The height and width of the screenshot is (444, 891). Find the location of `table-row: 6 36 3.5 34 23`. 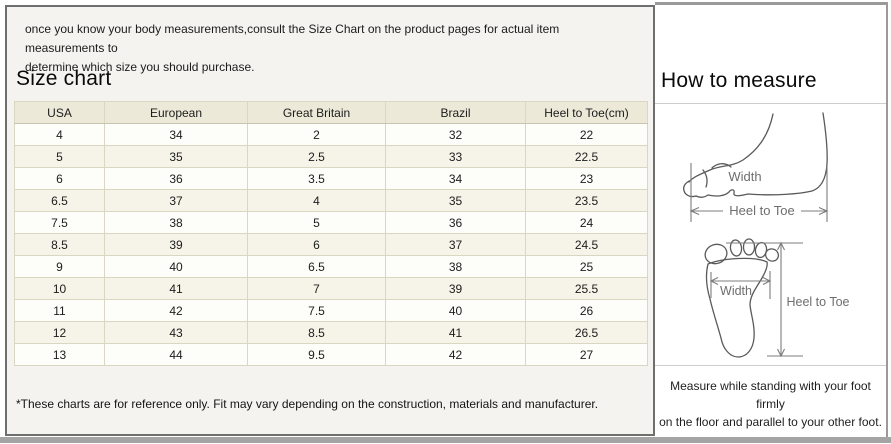

table-row: 6 36 3.5 34 23 is located at coordinates (331, 178).